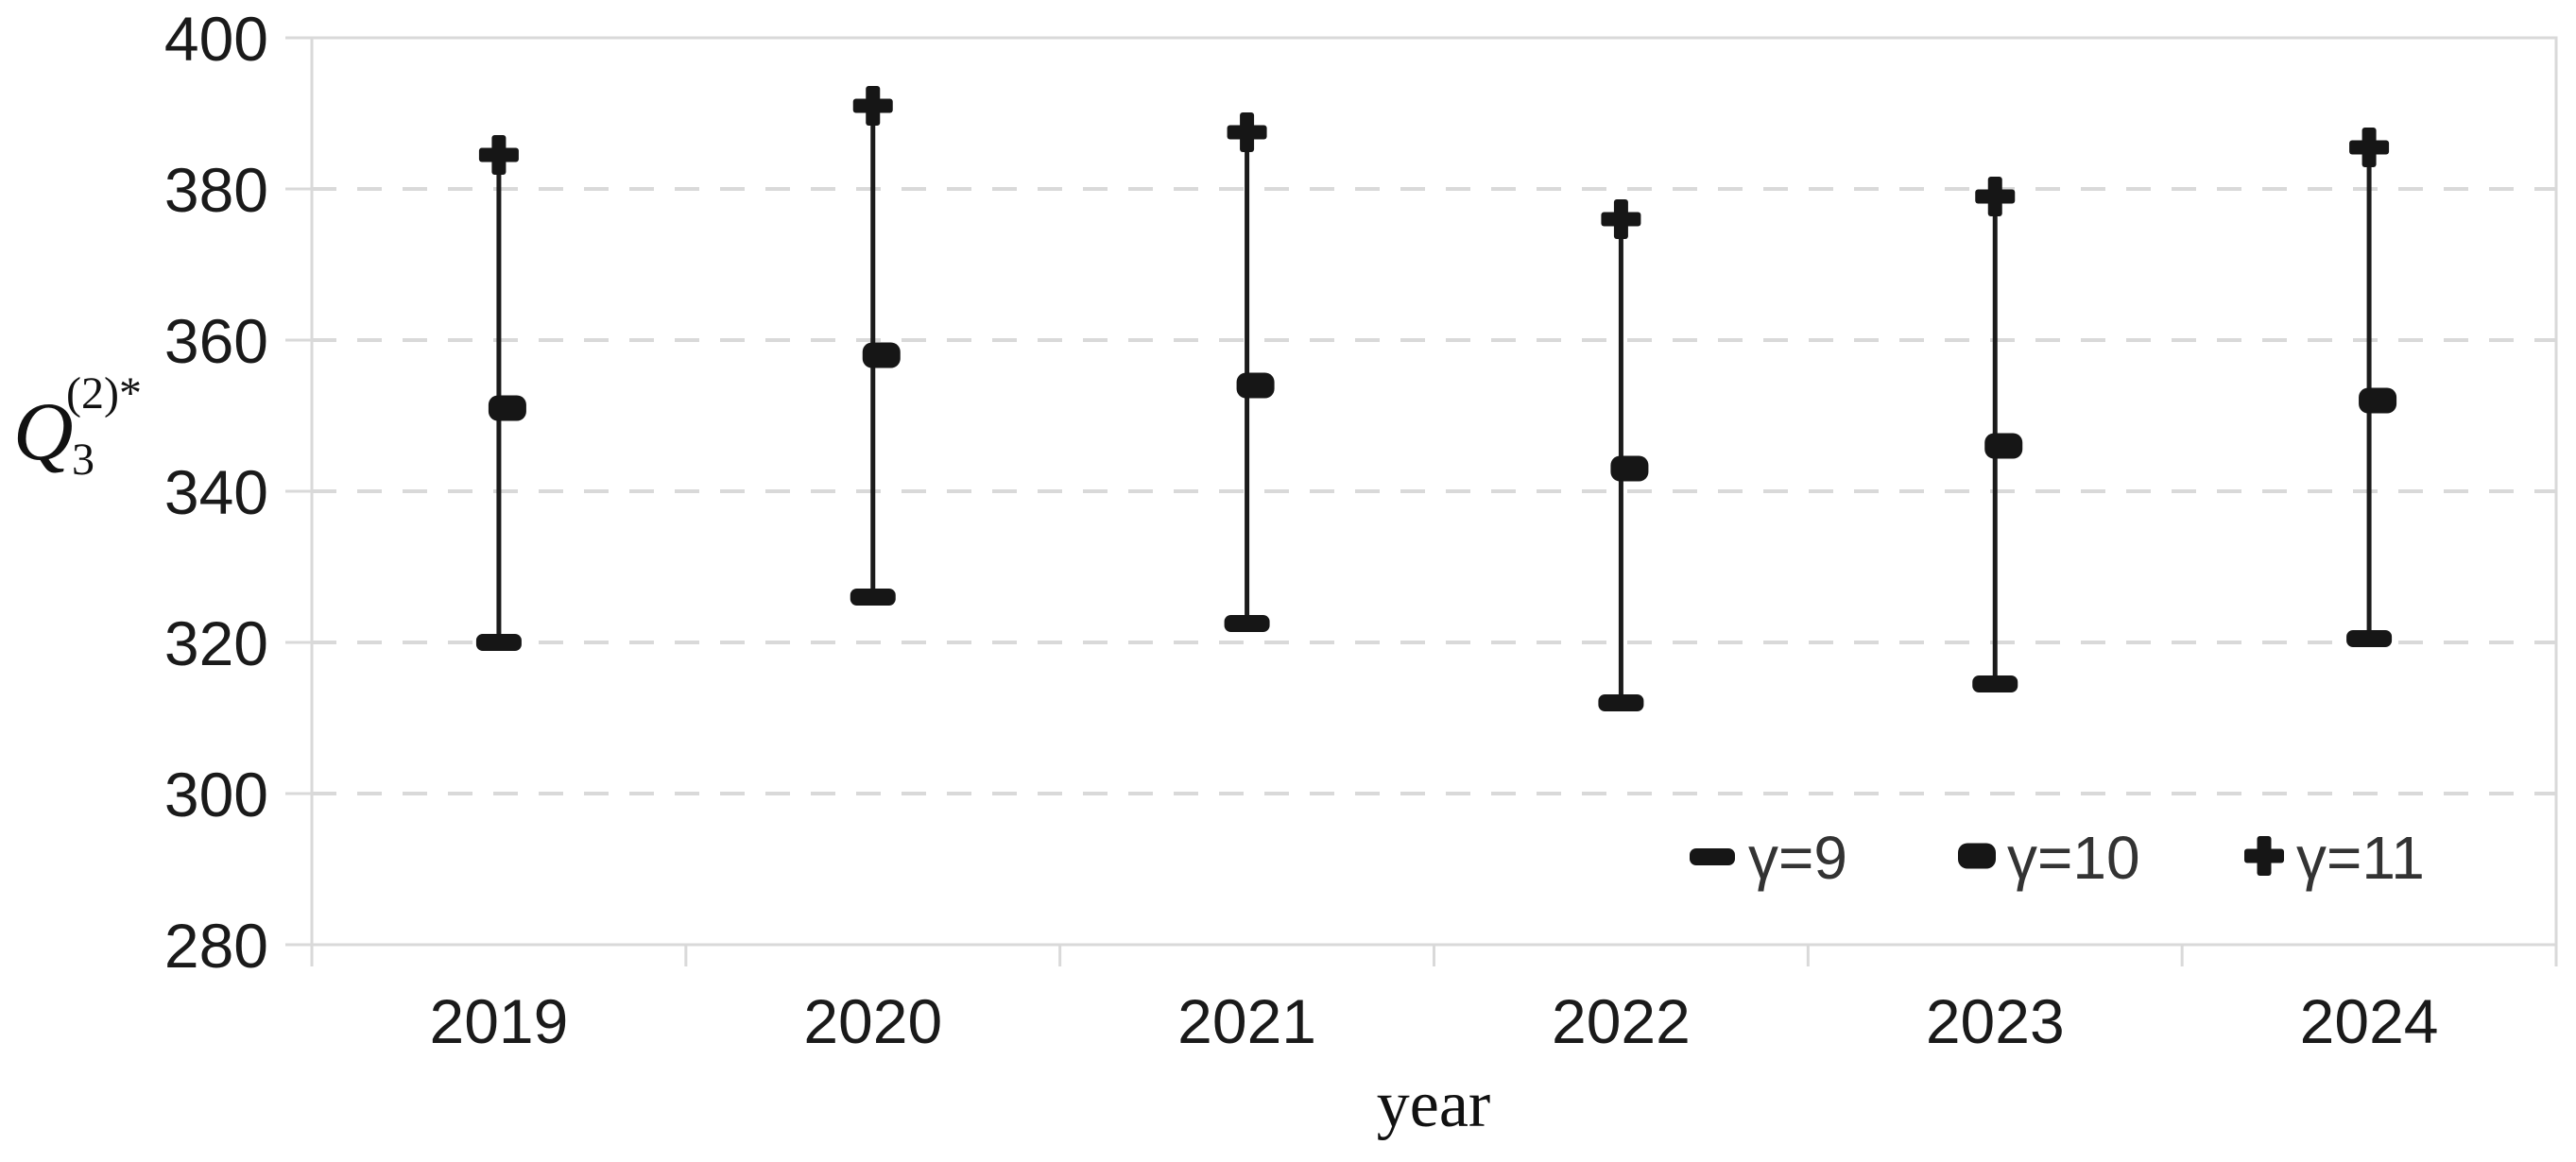  I want to click on legend: γ=9 γ=10 γ=11, so click(2057, 858).